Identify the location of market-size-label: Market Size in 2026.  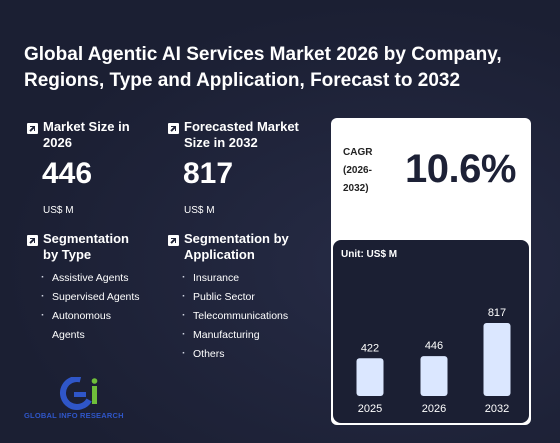
(86, 134).